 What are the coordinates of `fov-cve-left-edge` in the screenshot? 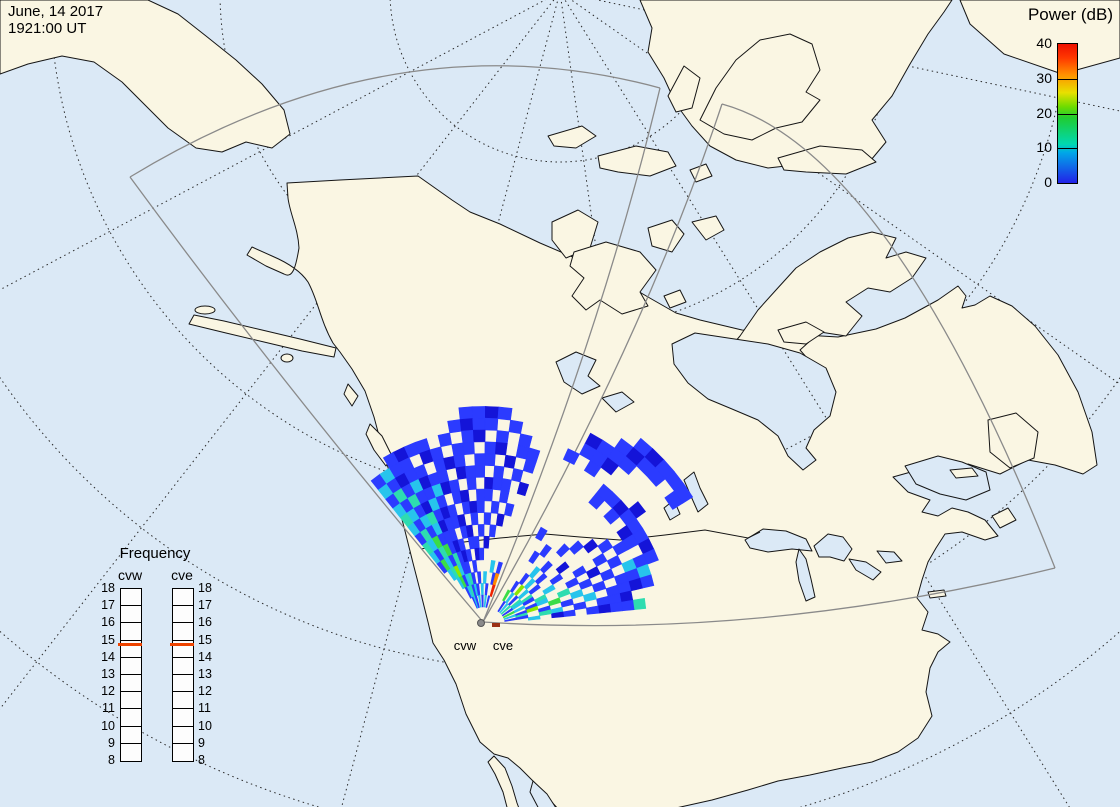 It's located at (602, 363).